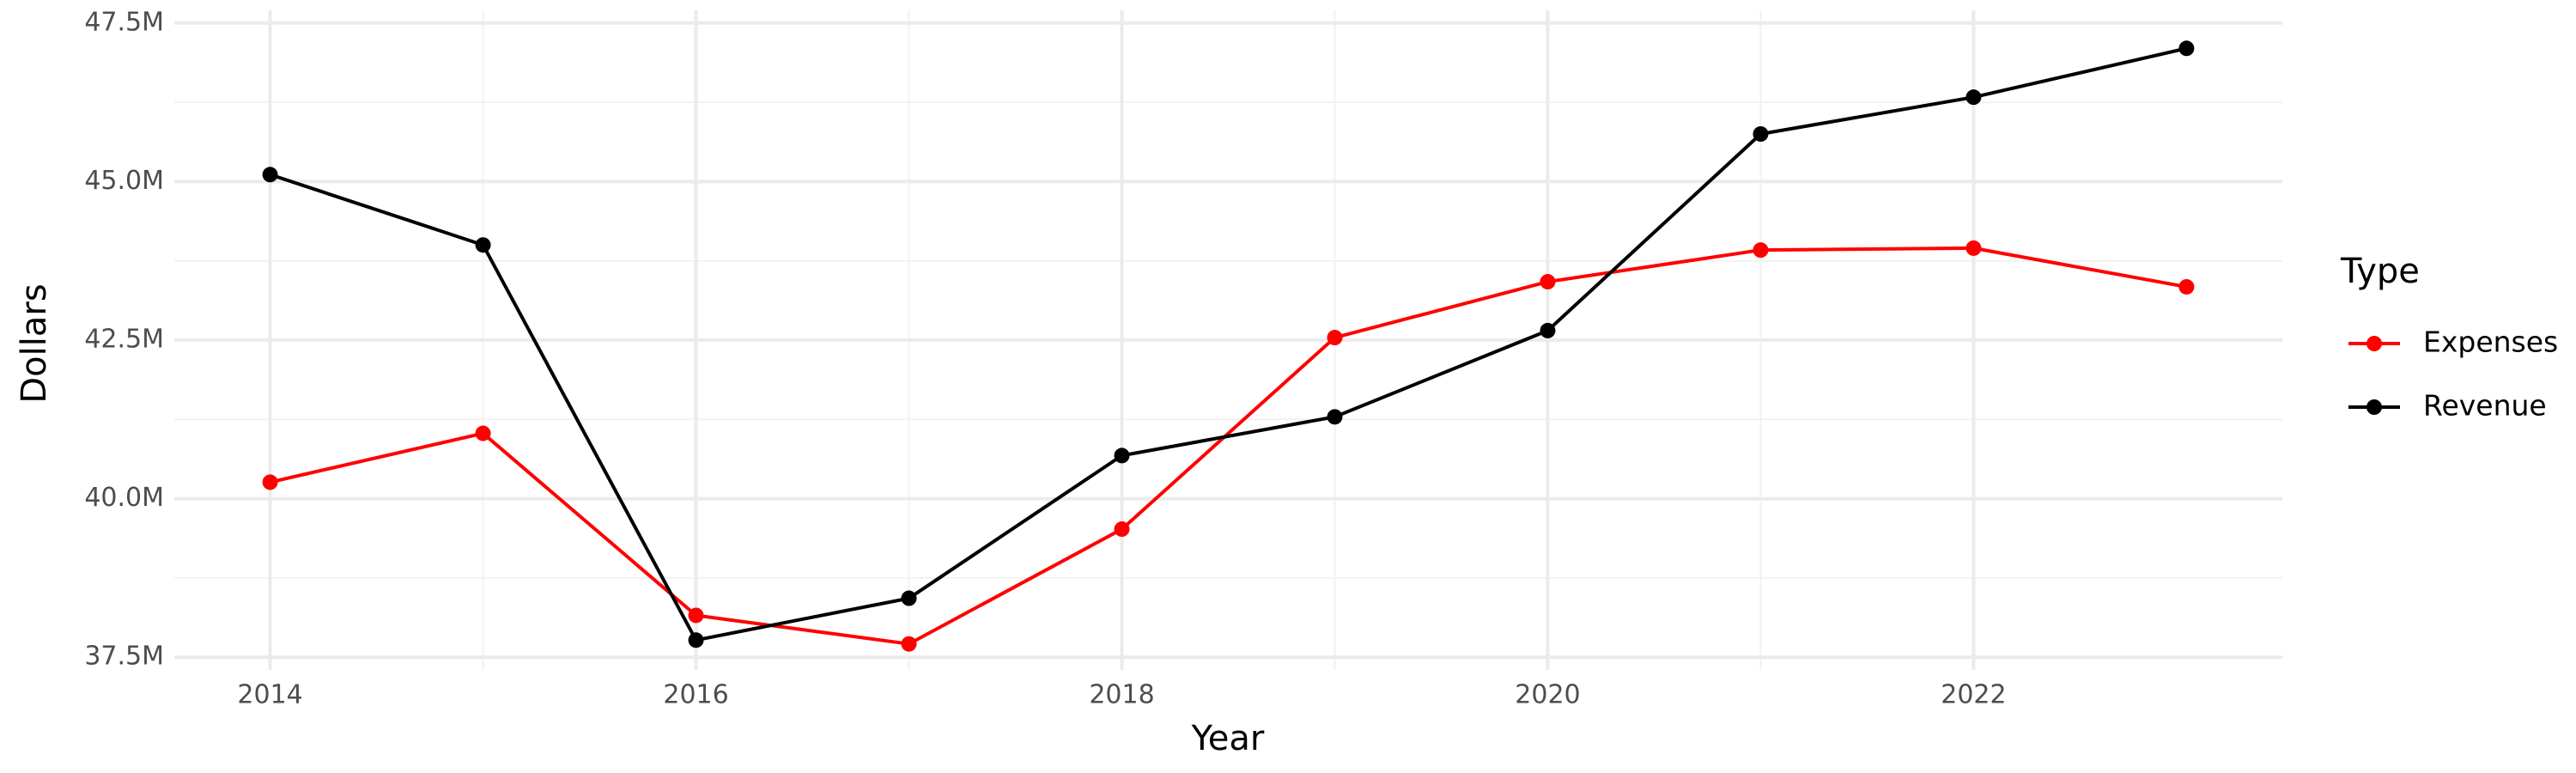 The width and height of the screenshot is (2576, 773). I want to click on y-axis-title: Dollars, so click(34, 343).